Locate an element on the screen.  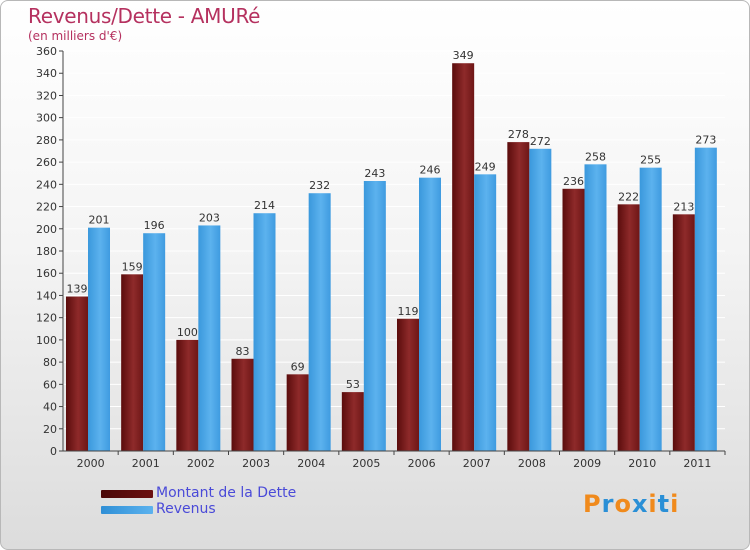
y-tick-label: 100 is located at coordinates (46, 340).